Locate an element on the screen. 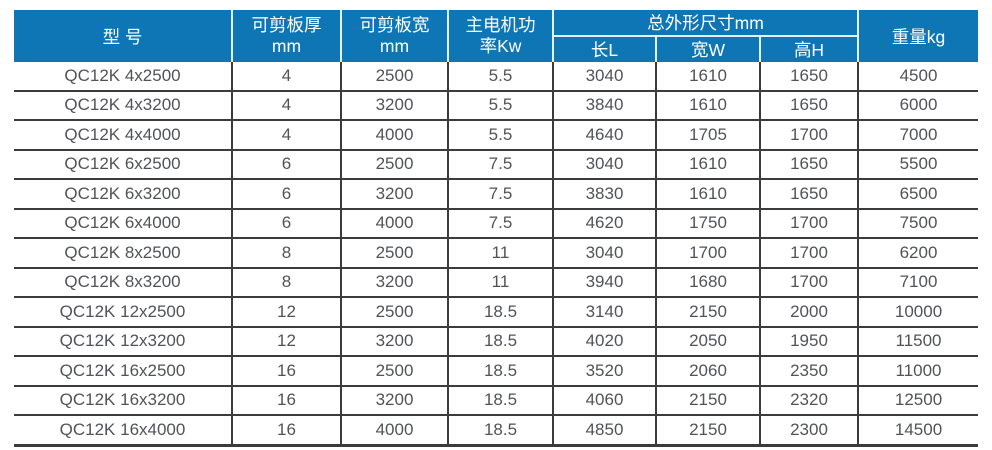 This screenshot has height=450, width=992. cell-length: 4620 is located at coordinates (604, 223).